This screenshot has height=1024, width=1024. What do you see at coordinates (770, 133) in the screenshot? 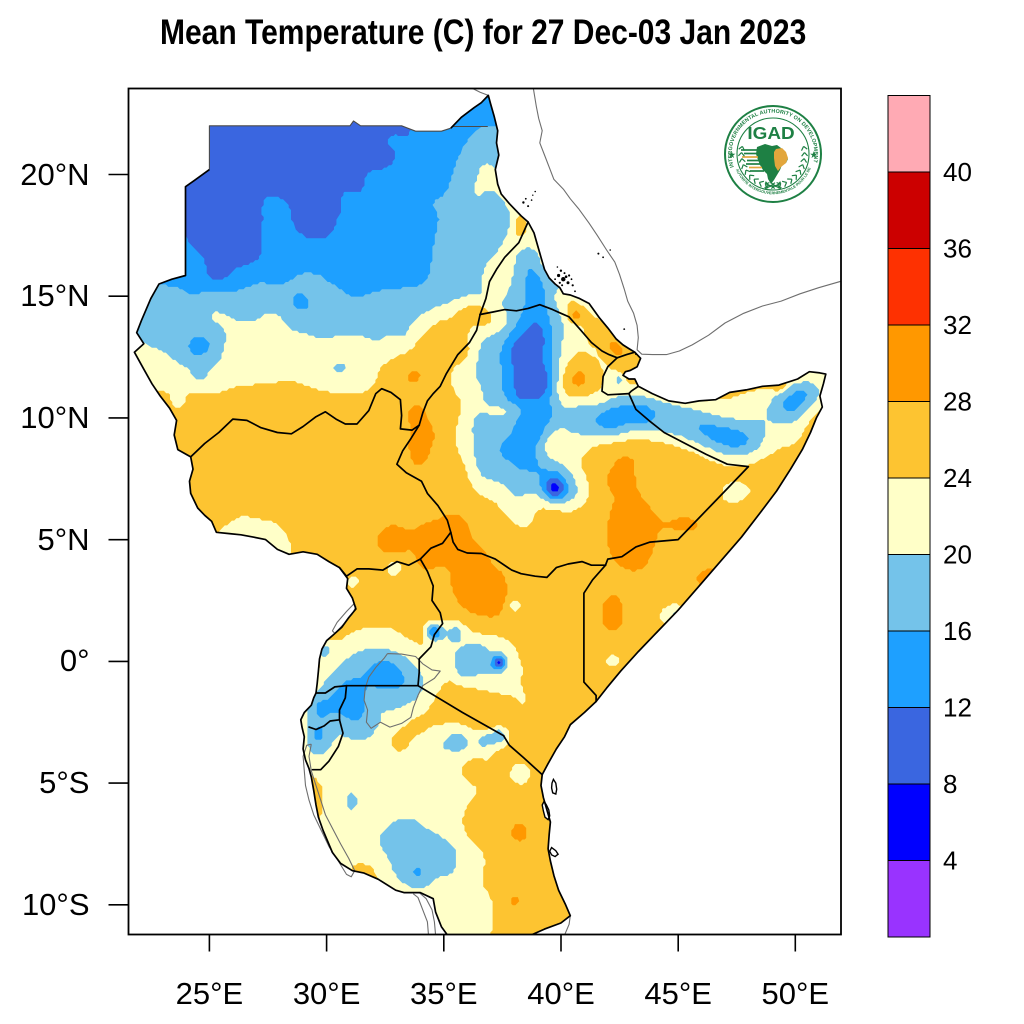
I see `svg-text: IGAD` at bounding box center [770, 133].